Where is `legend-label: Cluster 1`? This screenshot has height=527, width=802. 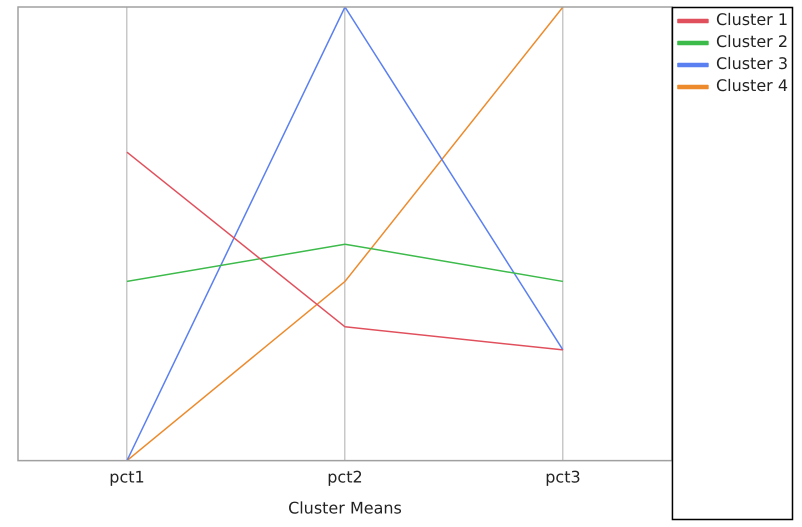
legend-label: Cluster 1 is located at coordinates (752, 20).